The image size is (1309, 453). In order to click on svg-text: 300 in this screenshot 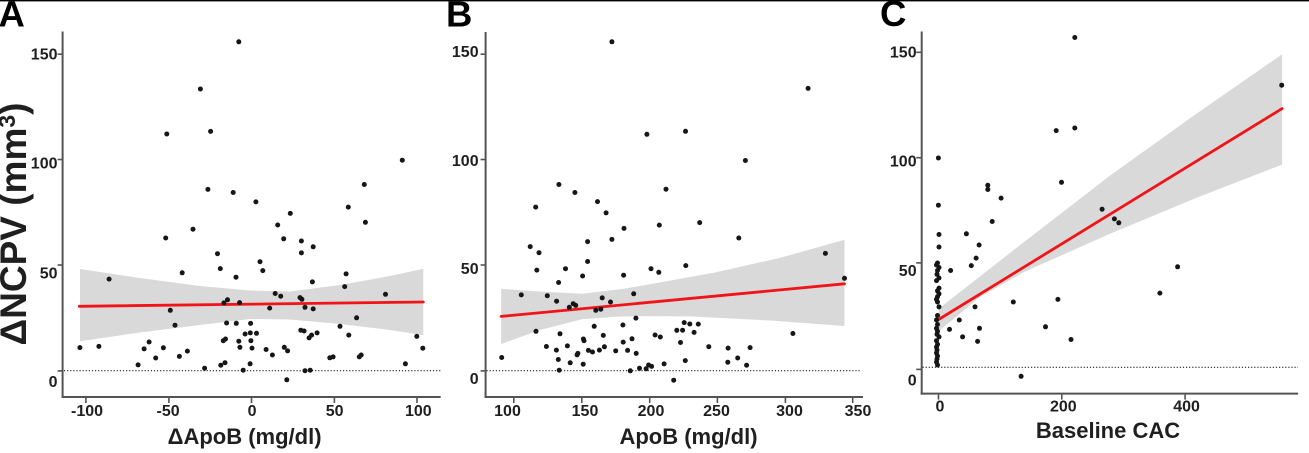, I will do `click(789, 411)`.